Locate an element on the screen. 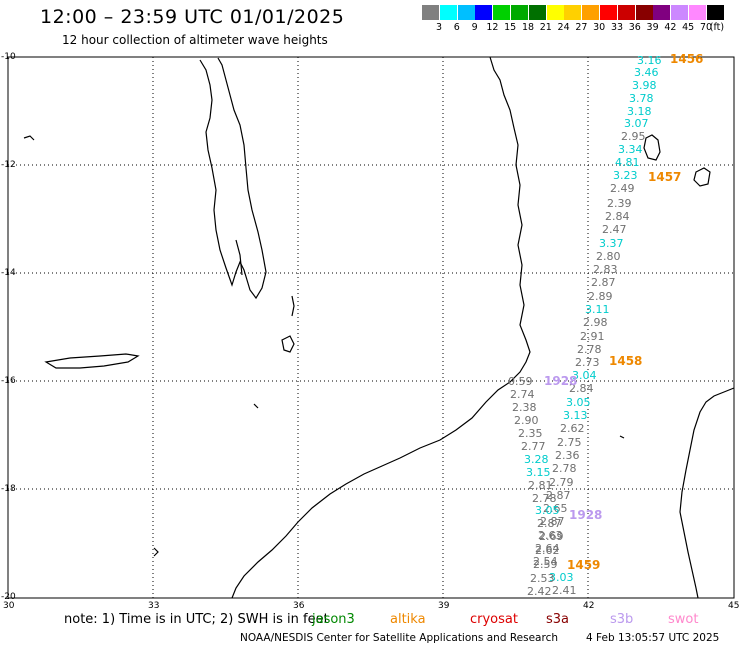 Image resolution: width=740 pixels, height=650 pixels. legend-tick: 33 is located at coordinates (617, 27).